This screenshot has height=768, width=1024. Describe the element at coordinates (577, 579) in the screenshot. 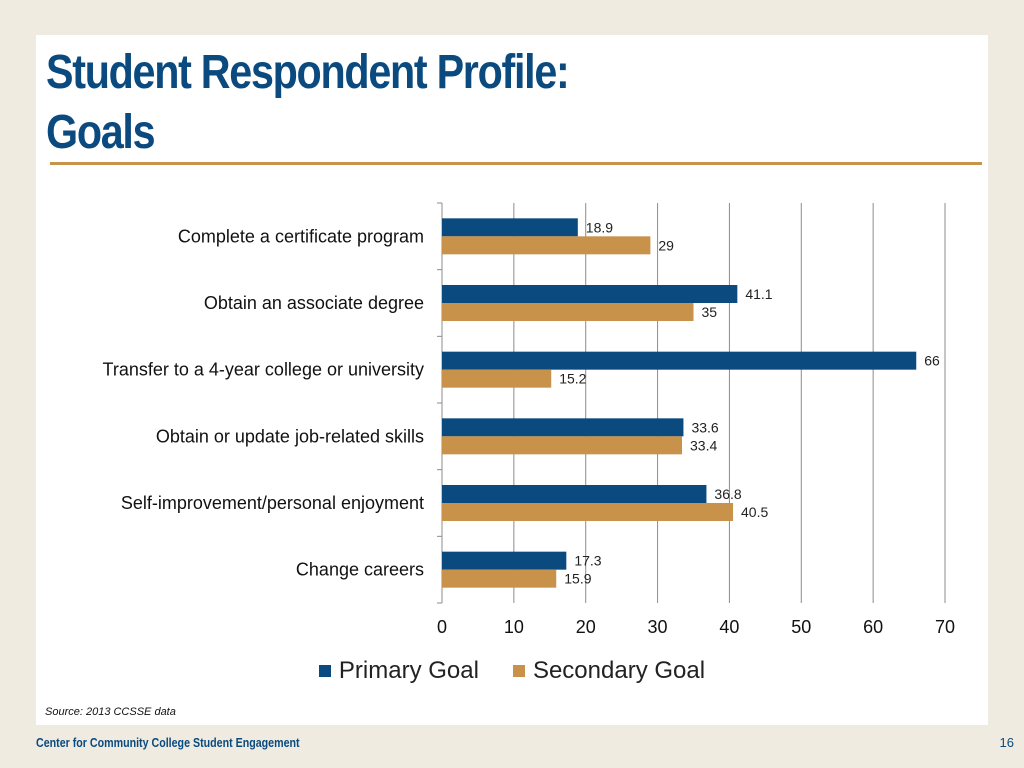

I see `data-label: 15.9` at that location.